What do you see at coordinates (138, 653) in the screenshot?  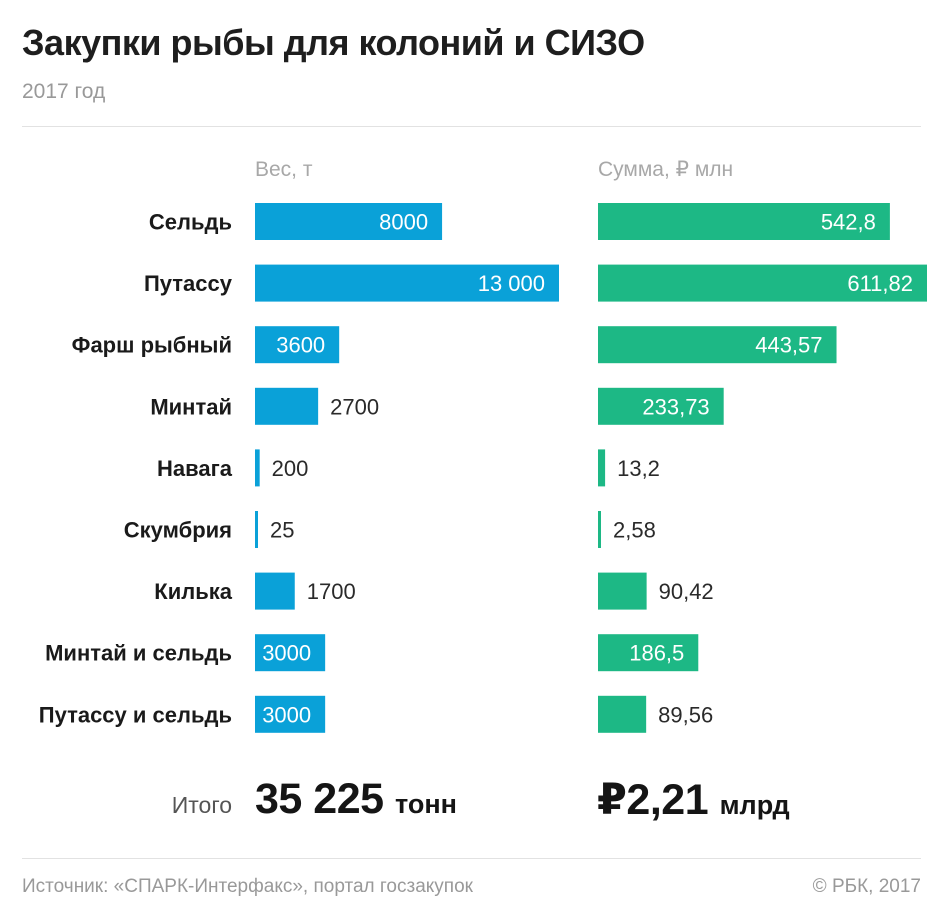 I see `category-label: Минтай и сельдь` at bounding box center [138, 653].